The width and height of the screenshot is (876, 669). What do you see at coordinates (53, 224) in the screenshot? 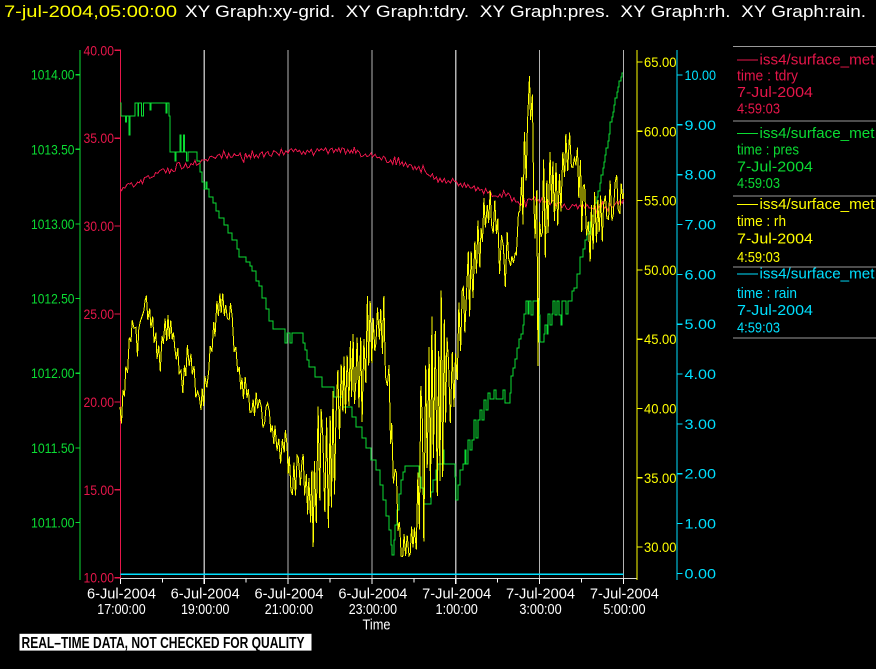
I see `svg-text: 1013.00` at bounding box center [53, 224].